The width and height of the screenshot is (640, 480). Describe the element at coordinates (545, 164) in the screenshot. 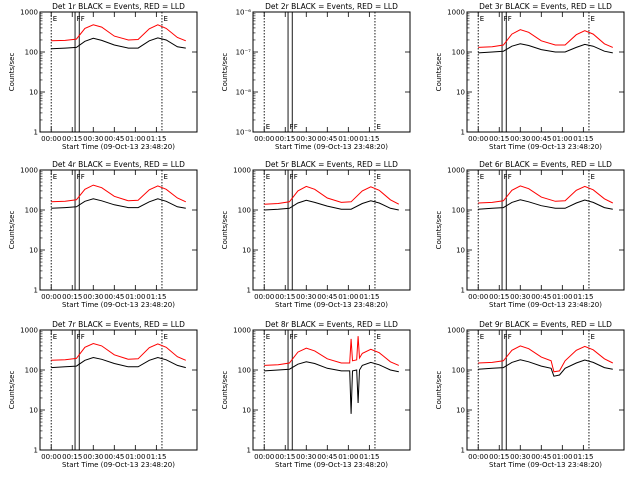

I see `panel-title: Det 6r BLACK = Events, RED = LLD` at that location.